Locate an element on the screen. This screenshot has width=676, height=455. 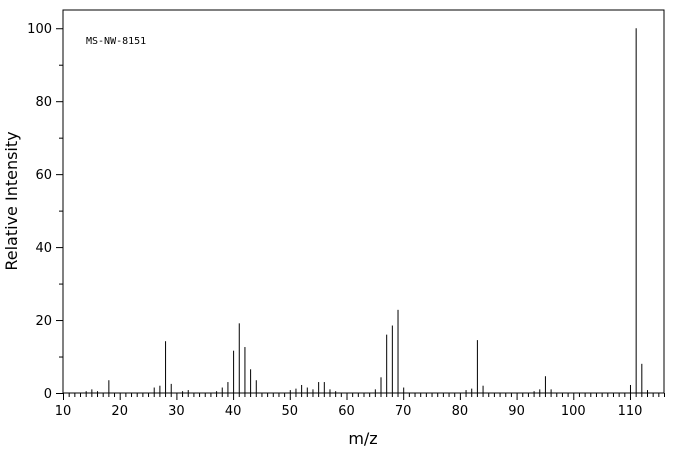
y-tick-label: 0 is located at coordinates (48, 394).